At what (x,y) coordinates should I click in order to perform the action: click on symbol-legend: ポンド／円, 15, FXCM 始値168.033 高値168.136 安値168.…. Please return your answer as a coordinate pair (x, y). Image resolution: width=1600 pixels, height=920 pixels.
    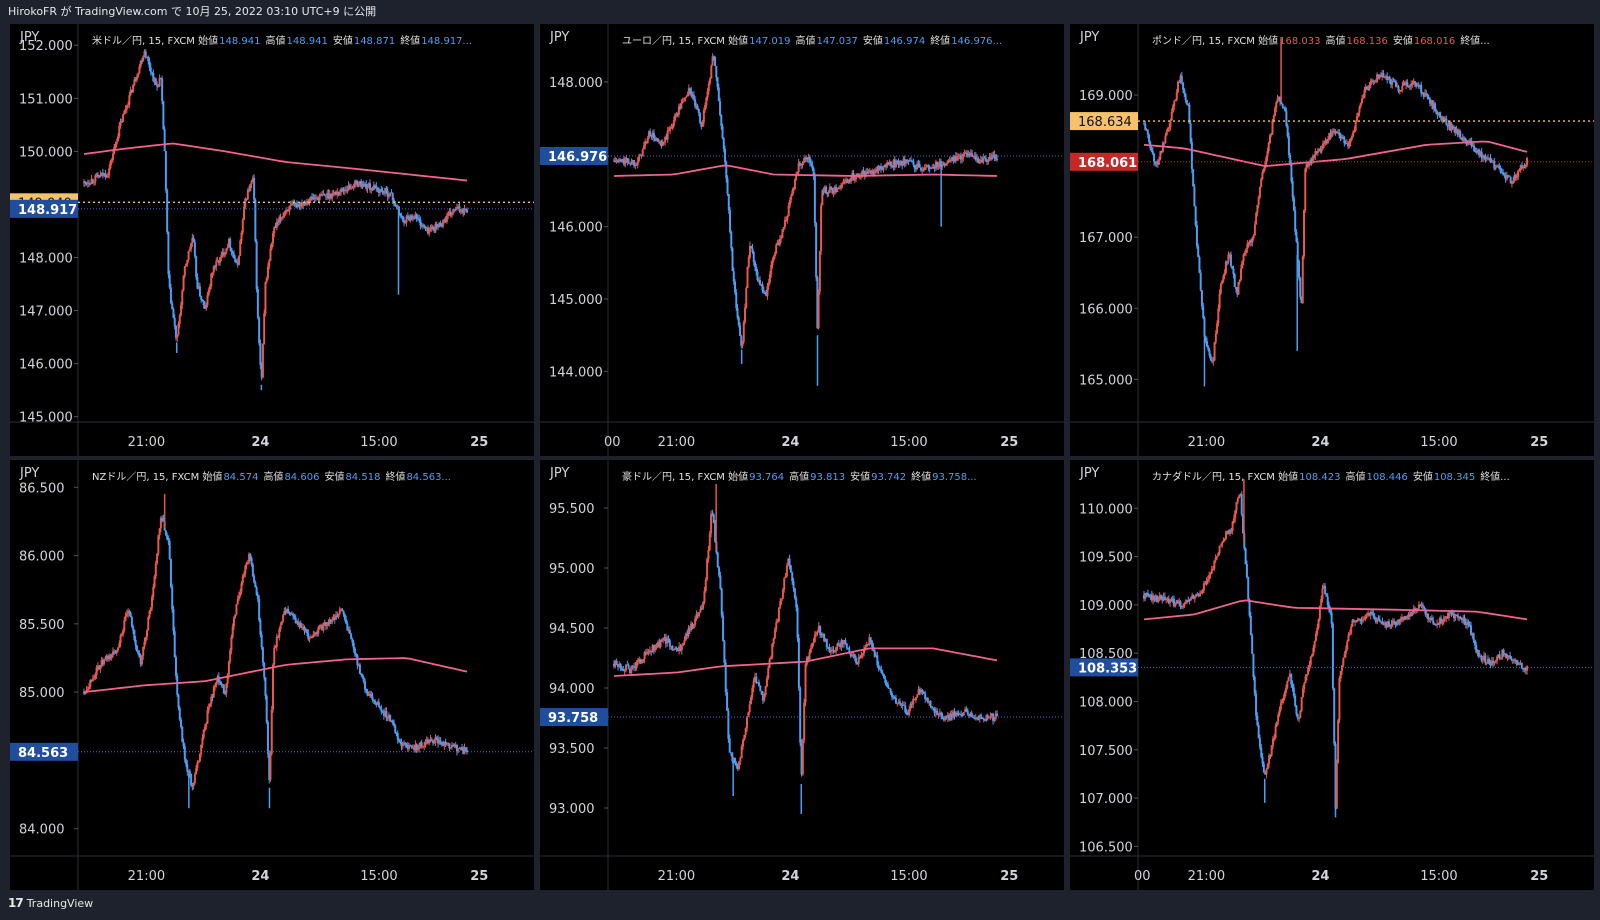
    Looking at the image, I should click on (1324, 39).